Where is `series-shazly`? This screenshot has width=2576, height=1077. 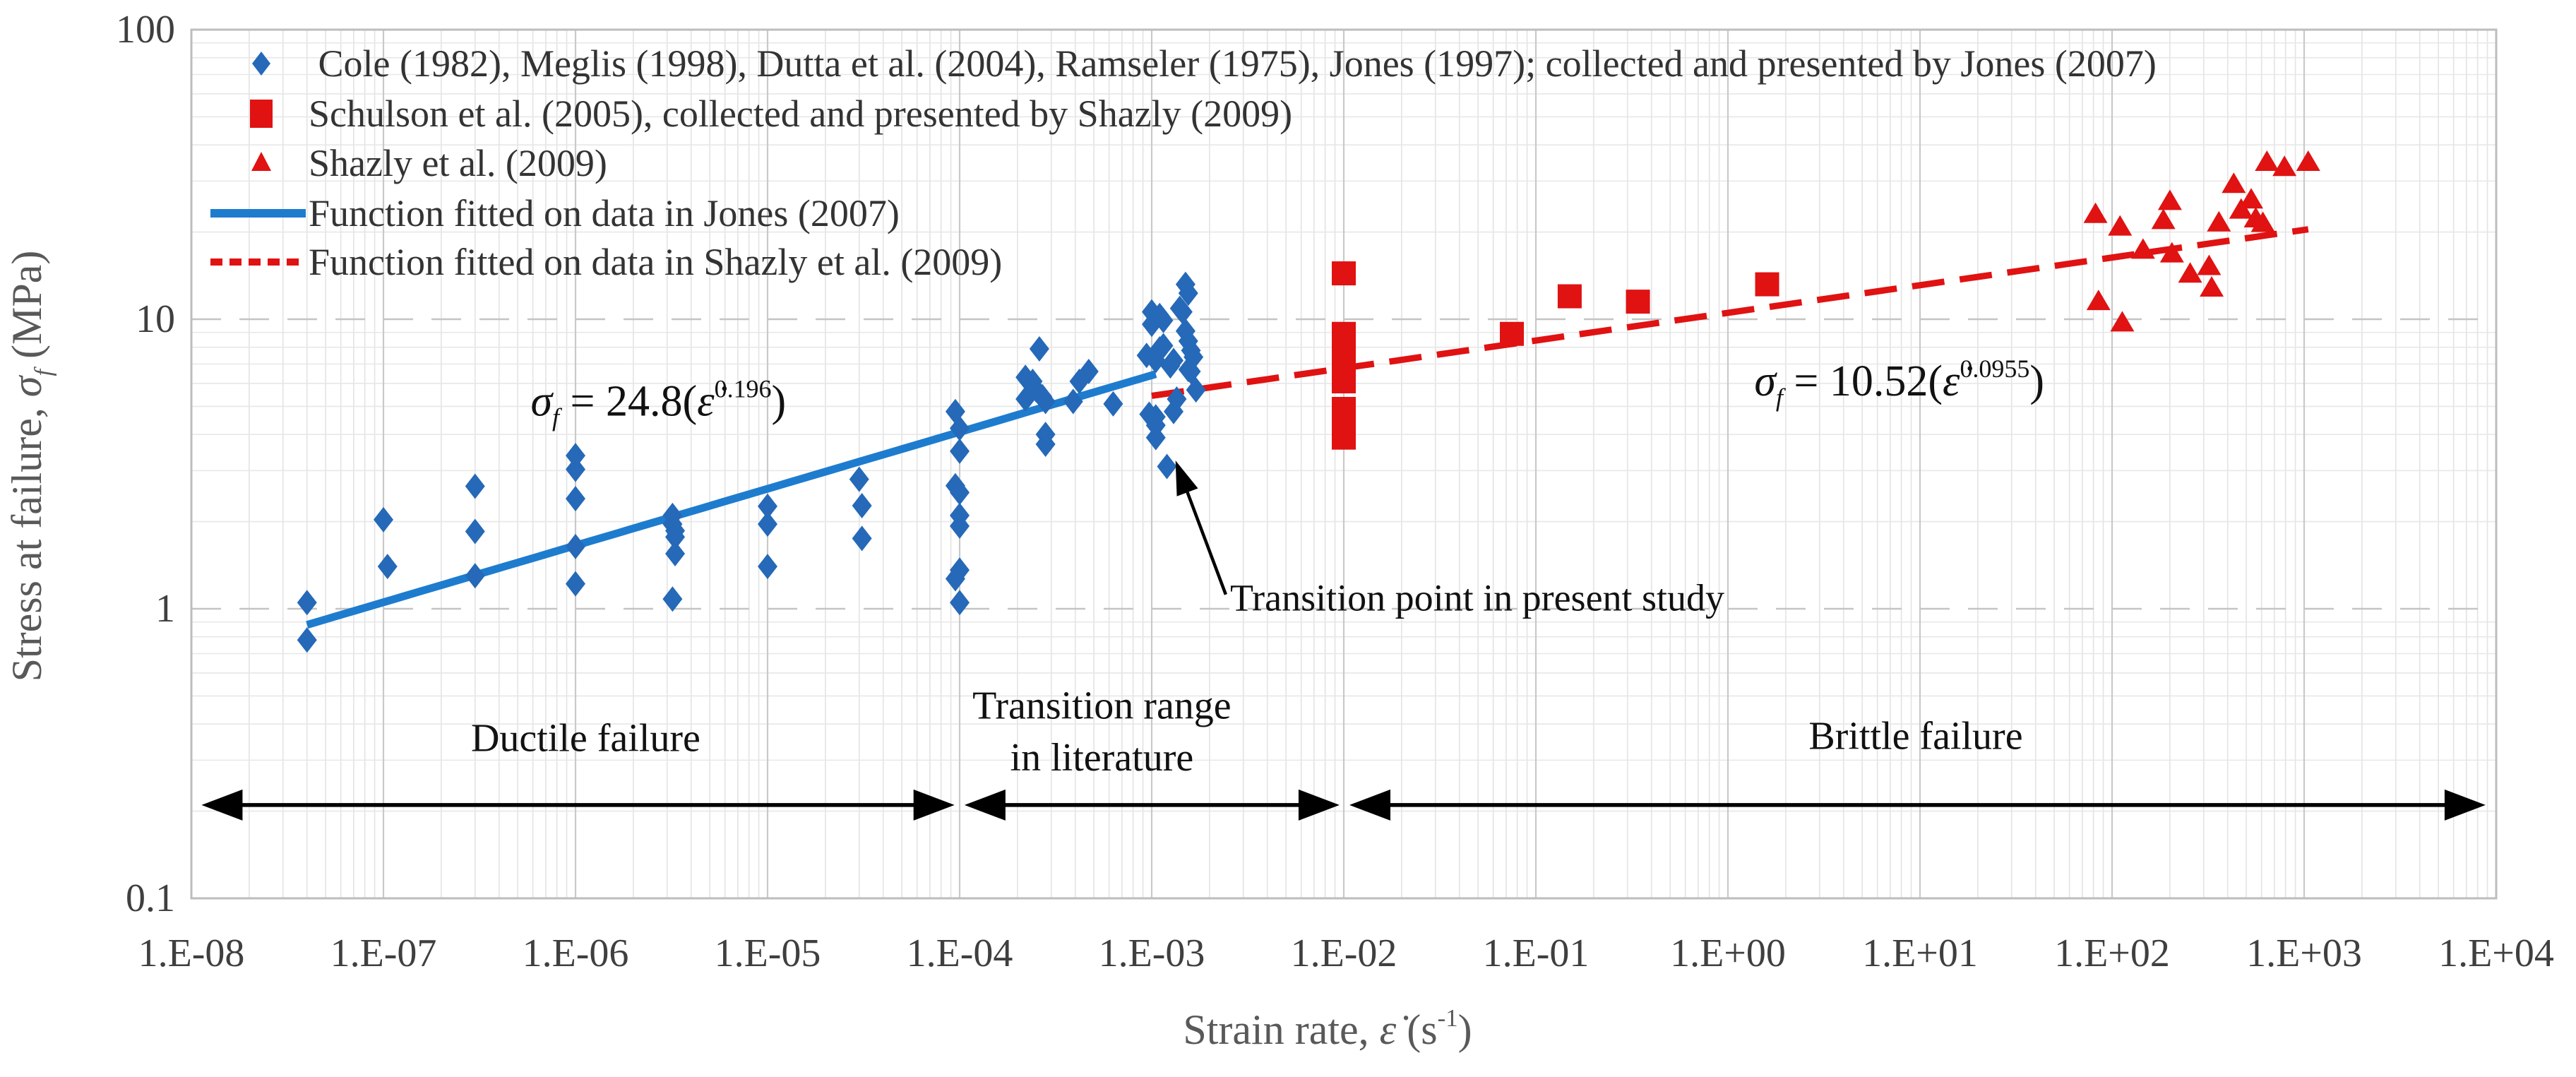
series-shazly is located at coordinates (2201, 241).